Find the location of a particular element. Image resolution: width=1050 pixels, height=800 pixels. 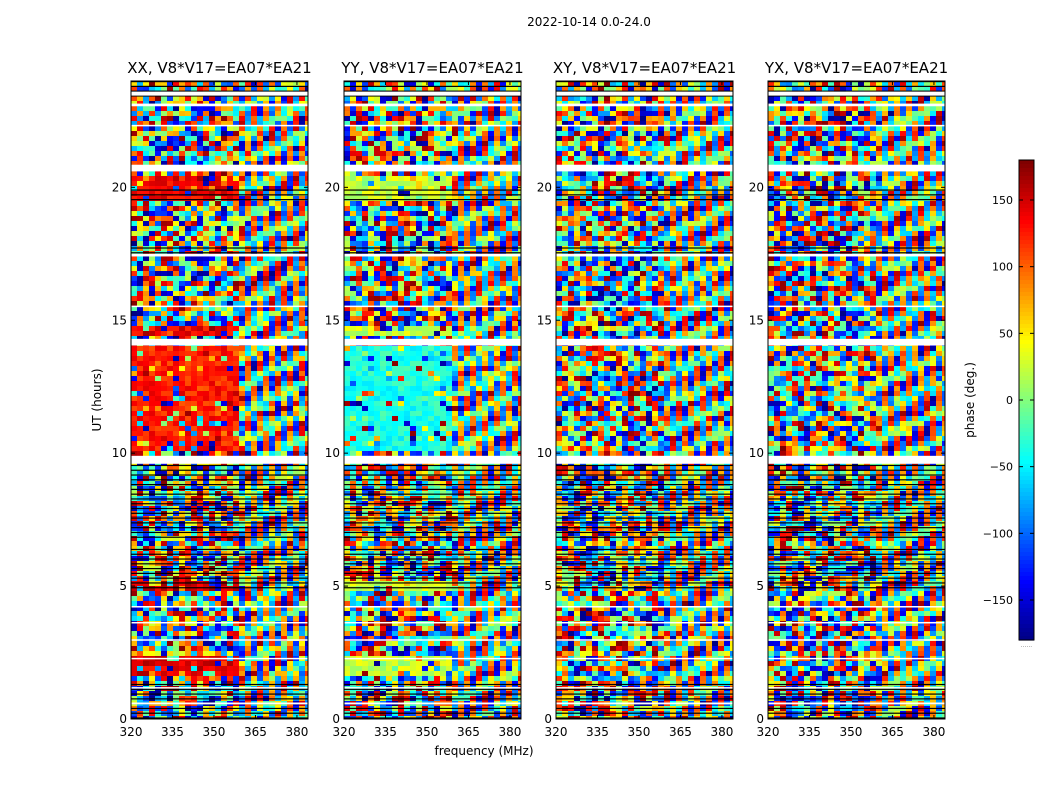

panel-1-heatmap is located at coordinates (432, 400).